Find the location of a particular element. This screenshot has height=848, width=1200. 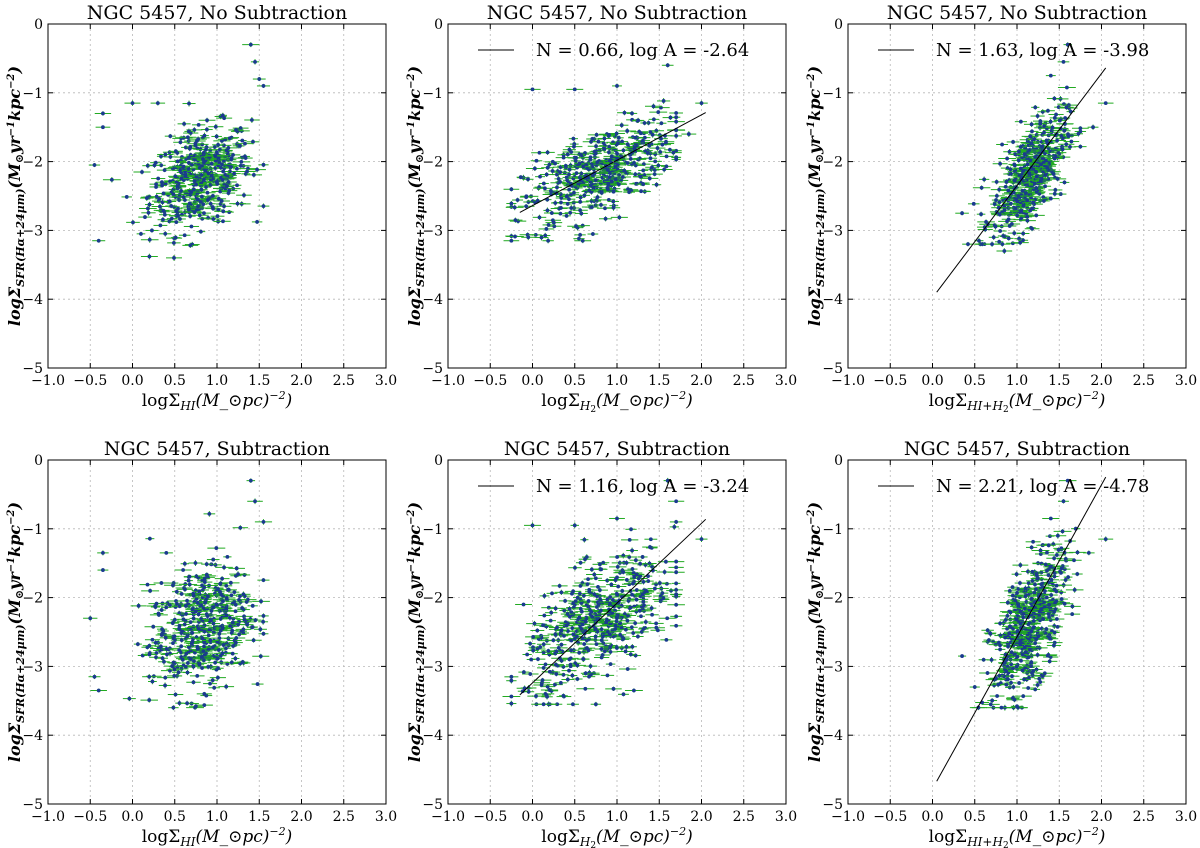

y-tick-label: −3 is located at coordinates (32, 231).